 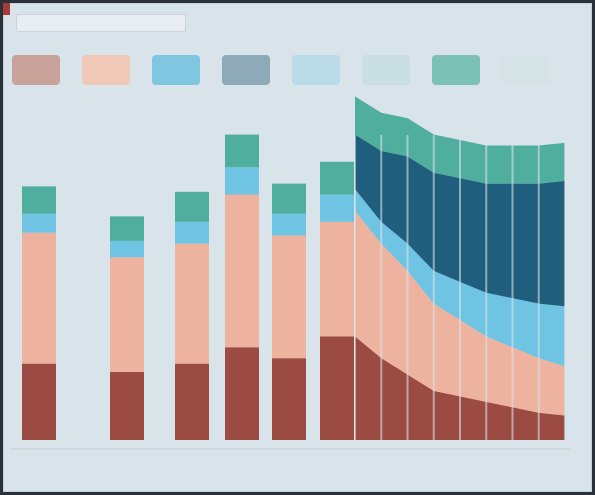 I want to click on window-accent, so click(x=6, y=9).